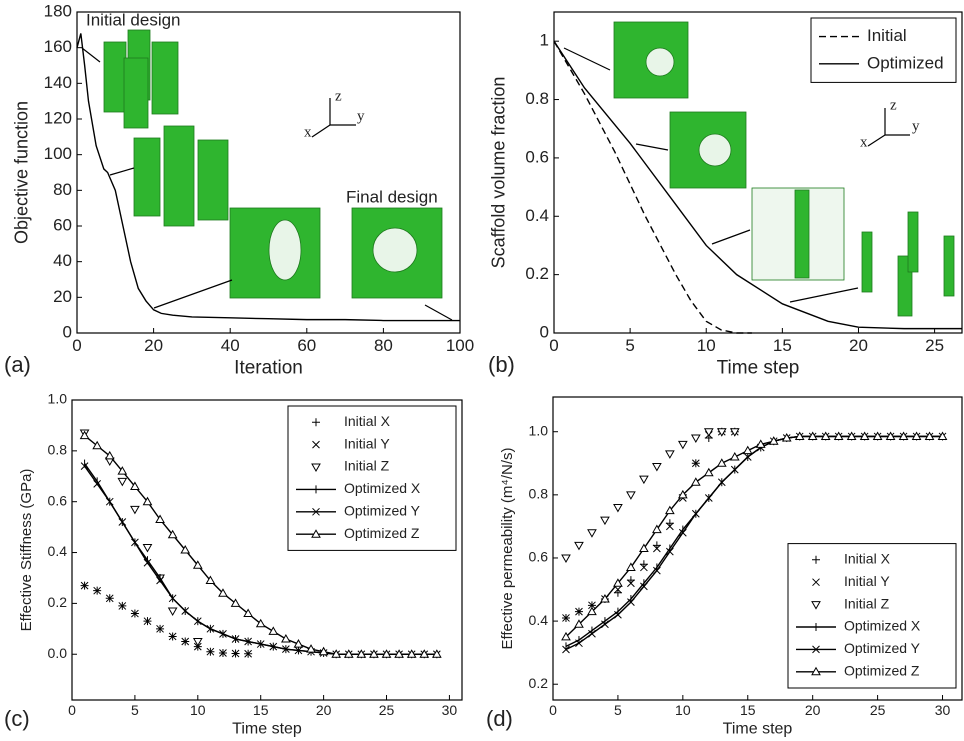  Describe the element at coordinates (26, 550) in the screenshot. I see `y-axis-label: Effective Stiffness (GPa)` at that location.